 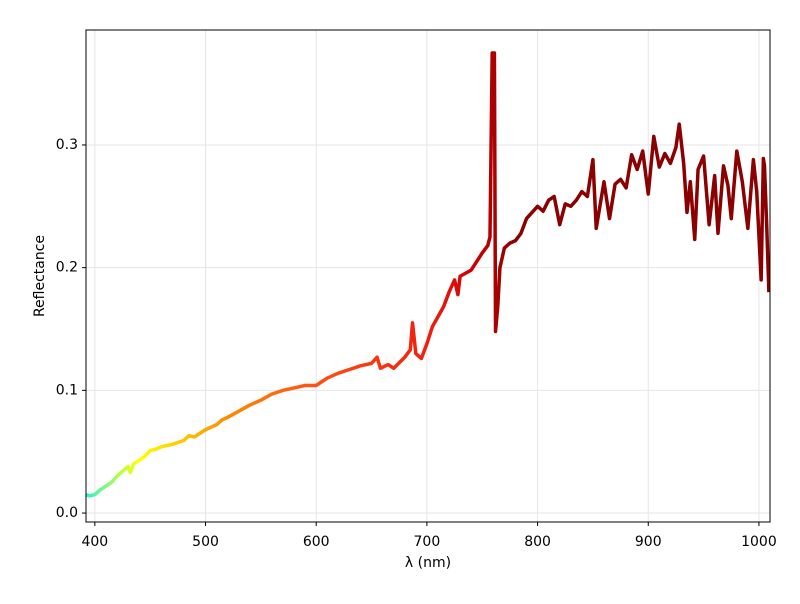 I want to click on x-tick-label: 900, so click(x=648, y=542).